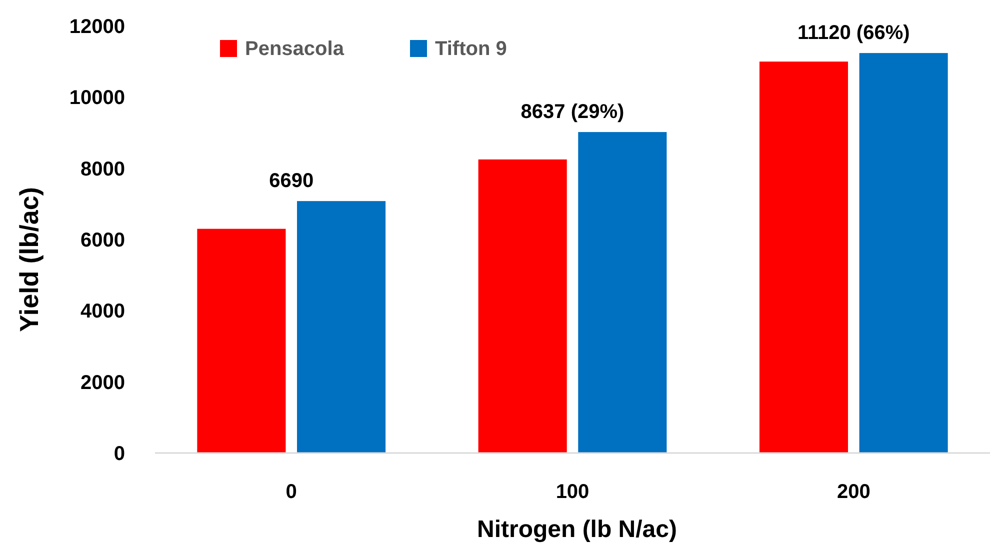  Describe the element at coordinates (572, 112) in the screenshot. I see `annotation: 8637 (29%)` at that location.